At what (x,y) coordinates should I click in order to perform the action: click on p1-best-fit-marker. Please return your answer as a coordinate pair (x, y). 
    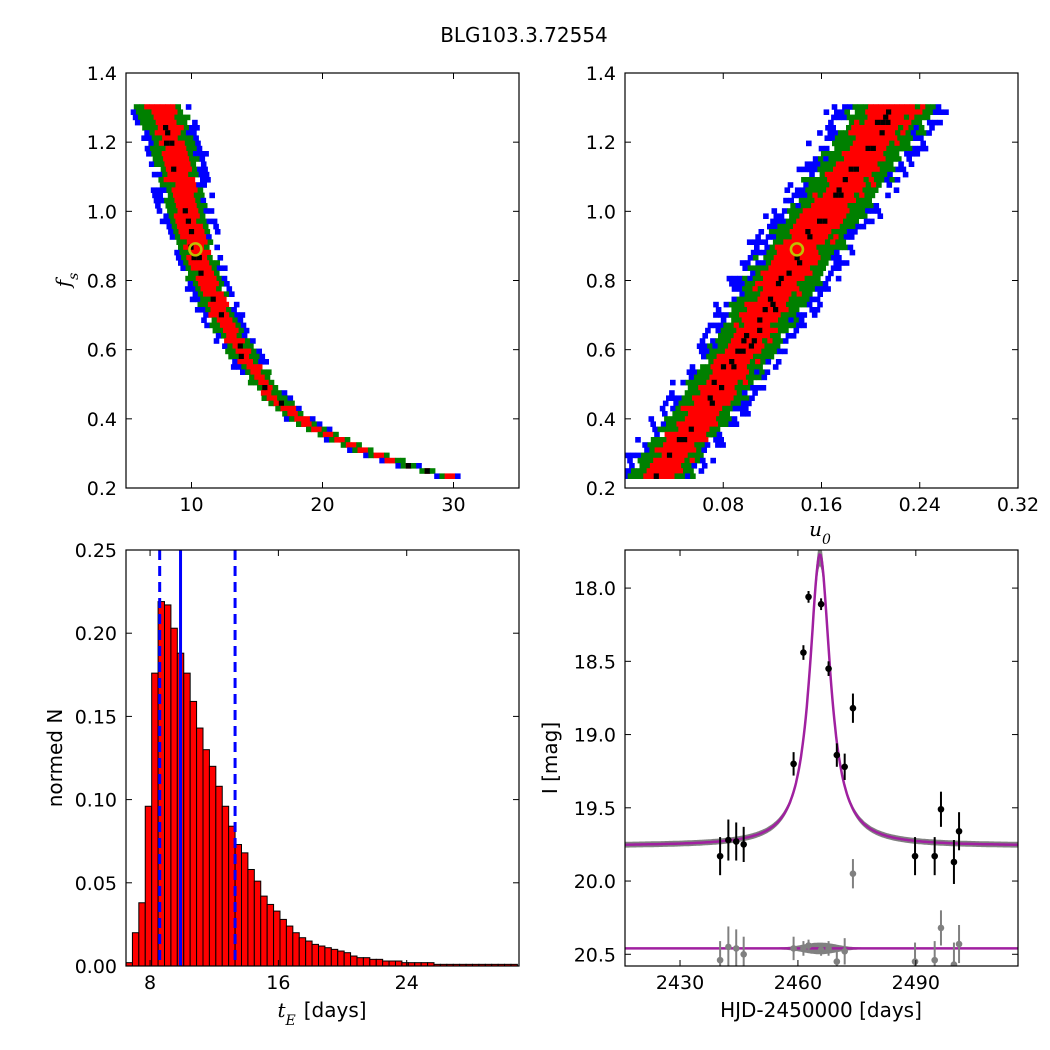
    Looking at the image, I should click on (195, 249).